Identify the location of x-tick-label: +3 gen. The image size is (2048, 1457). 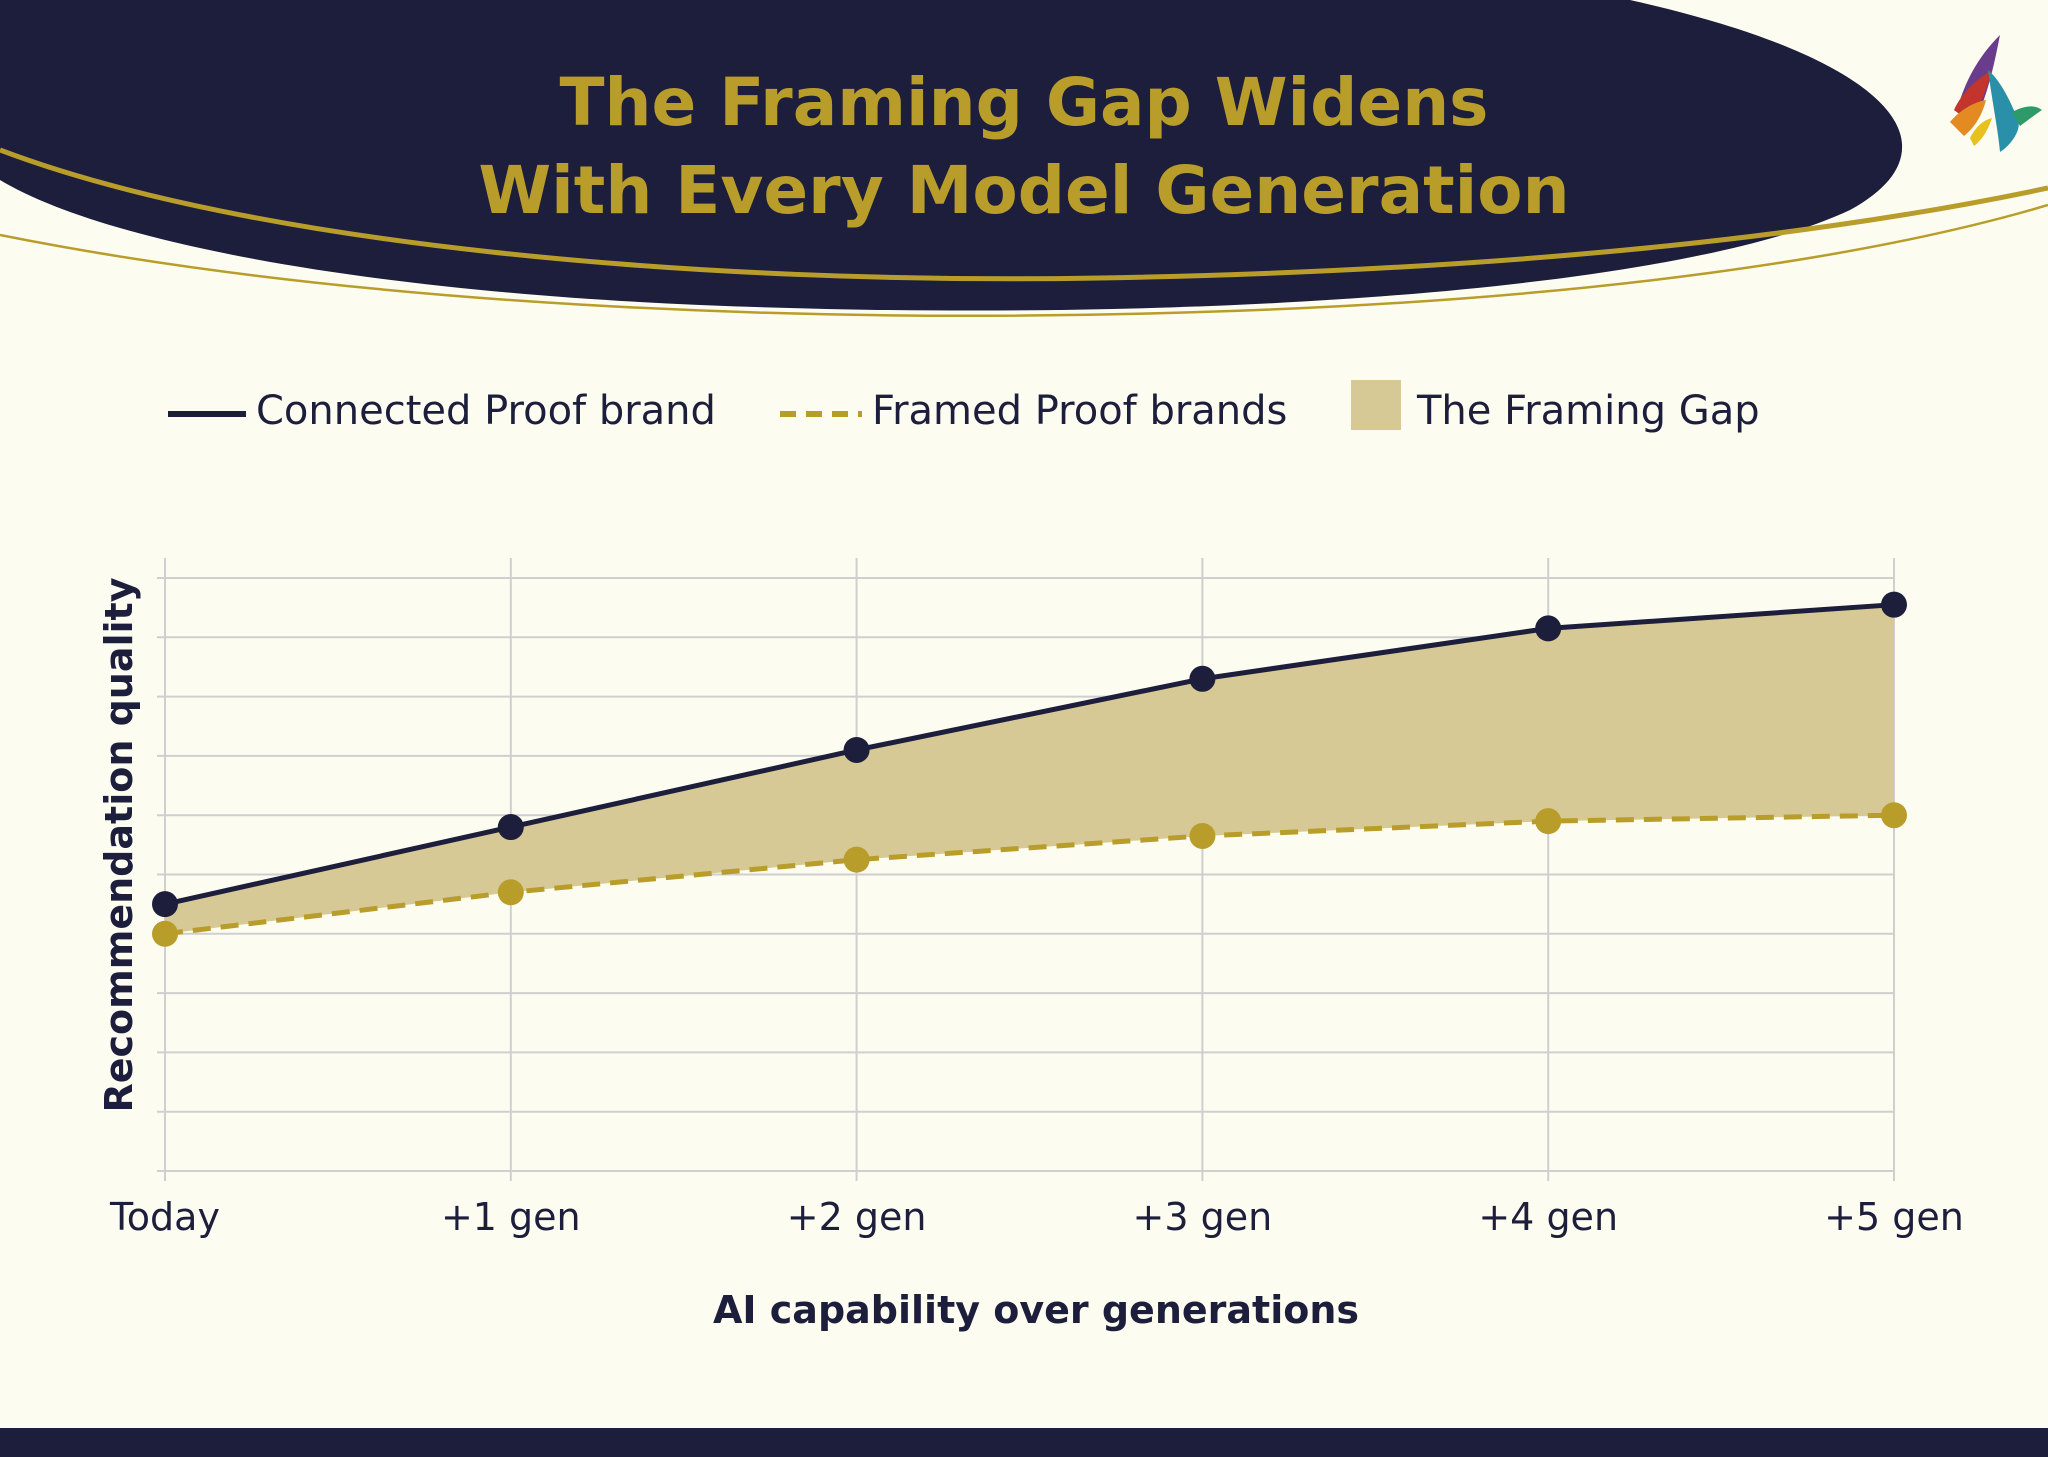
(1203, 1217).